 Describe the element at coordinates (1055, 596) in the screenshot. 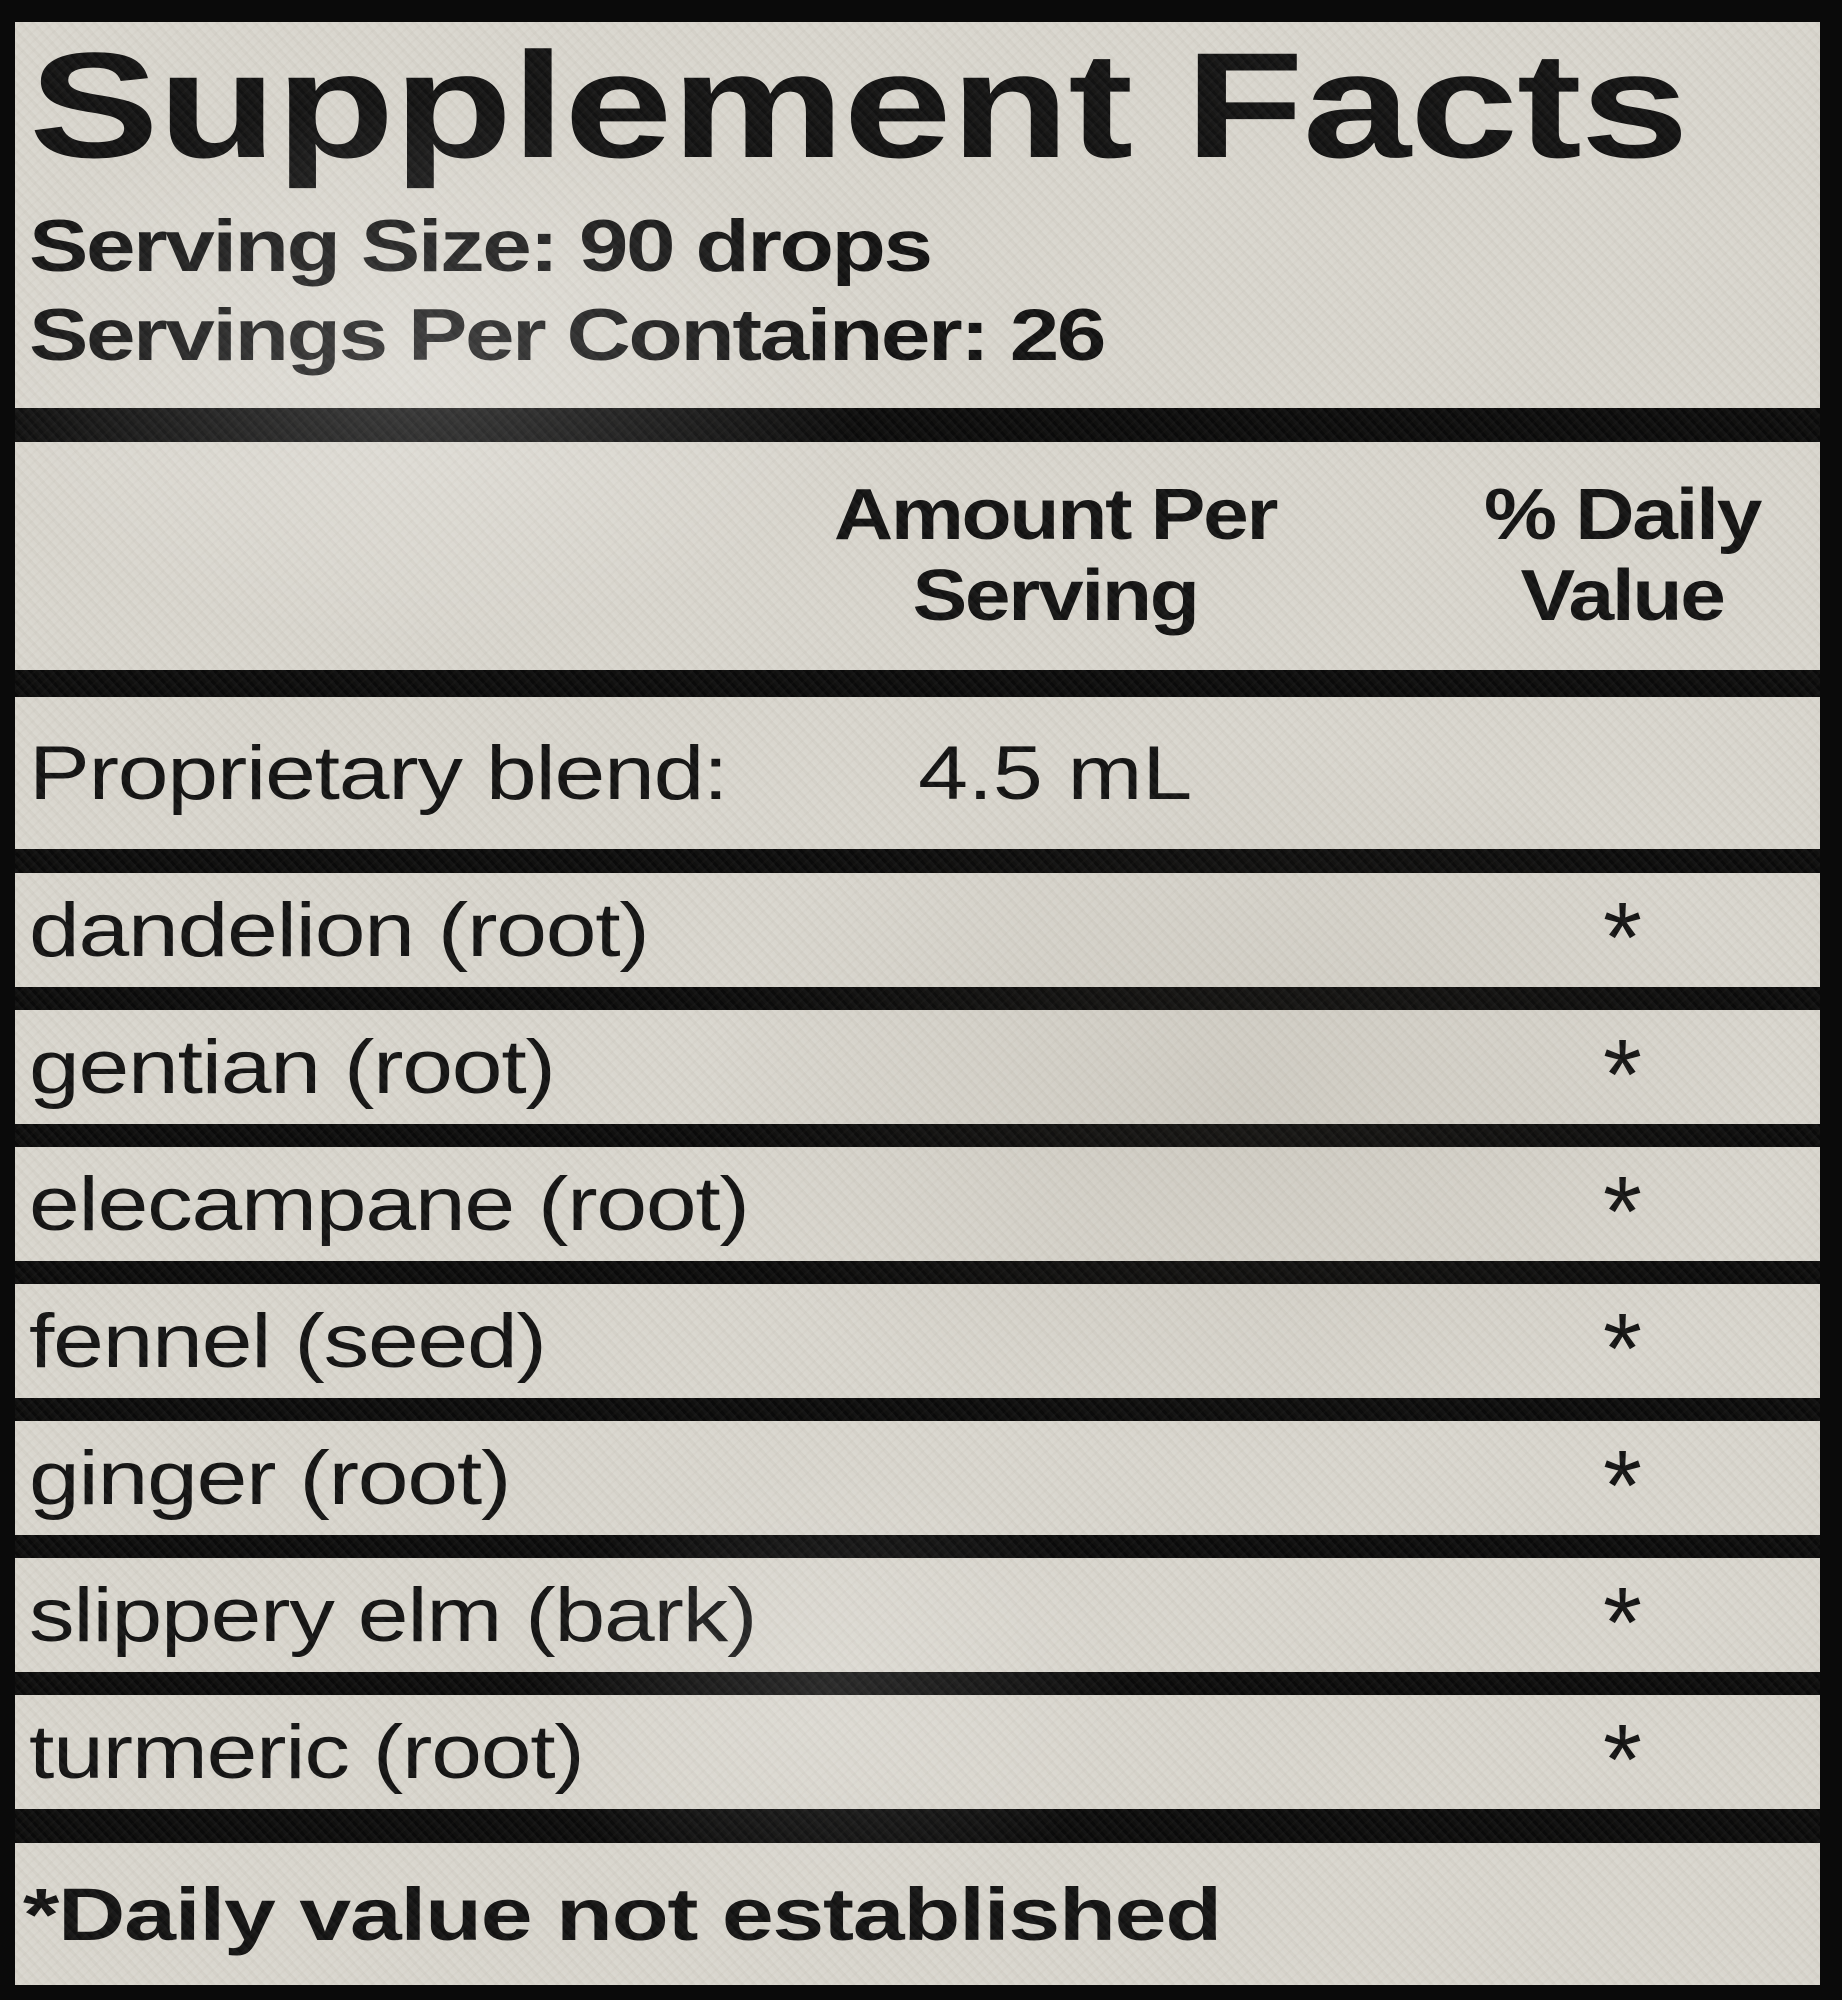

I see `amount-header-line2: Serving` at that location.